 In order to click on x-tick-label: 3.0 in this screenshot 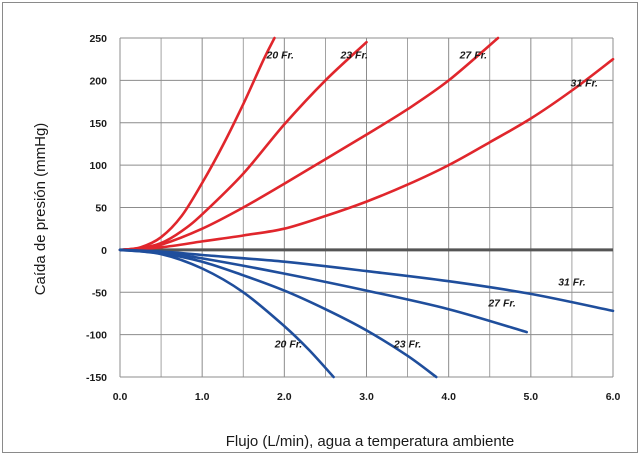, I will do `click(366, 397)`.